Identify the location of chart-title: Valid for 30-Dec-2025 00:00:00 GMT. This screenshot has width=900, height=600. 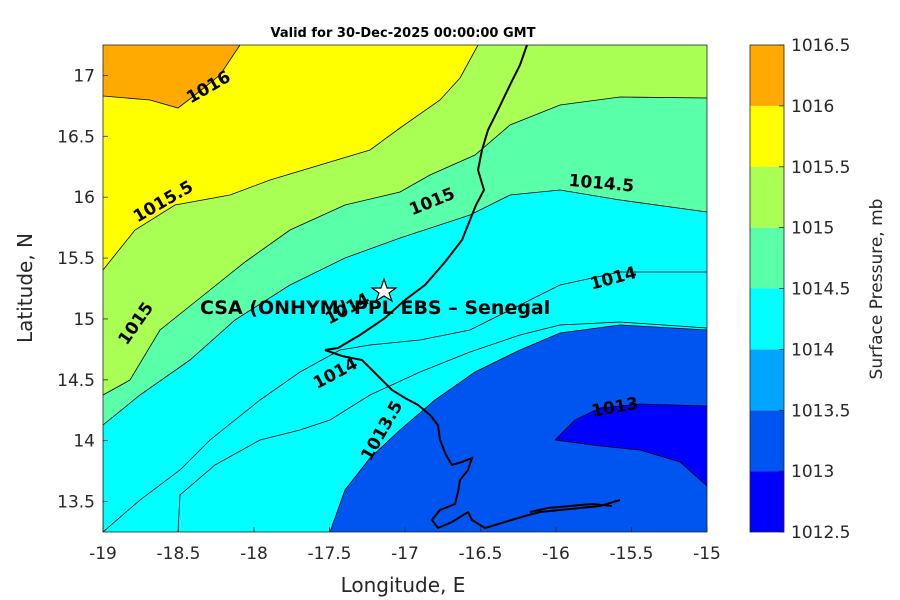
(403, 33).